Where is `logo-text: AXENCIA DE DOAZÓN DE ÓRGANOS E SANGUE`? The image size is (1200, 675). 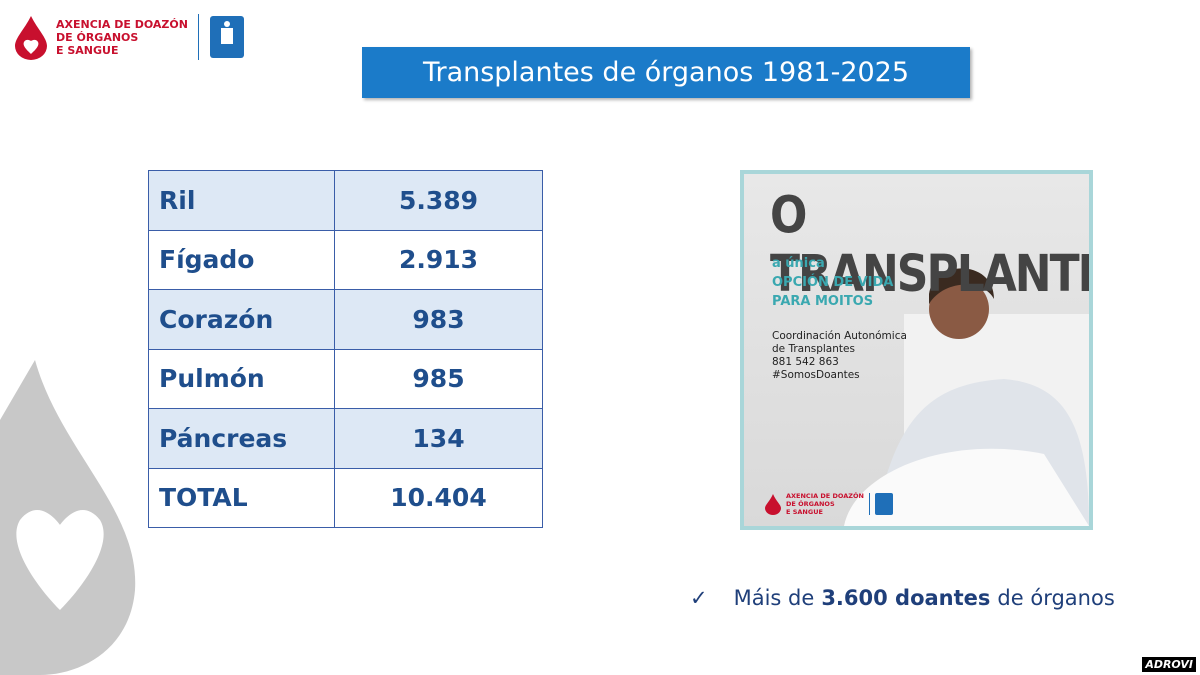
logo-text: AXENCIA DE DOAZÓN DE ÓRGANOS E SANGUE is located at coordinates (122, 37).